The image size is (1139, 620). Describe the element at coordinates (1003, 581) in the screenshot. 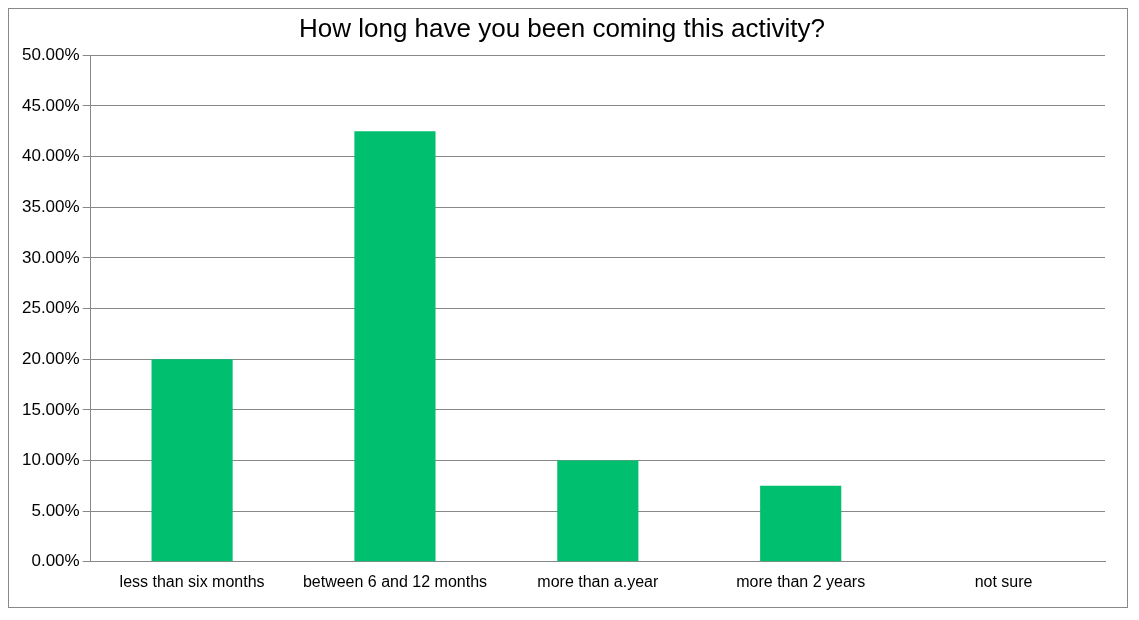

I see `x-tick-label: not sure` at that location.